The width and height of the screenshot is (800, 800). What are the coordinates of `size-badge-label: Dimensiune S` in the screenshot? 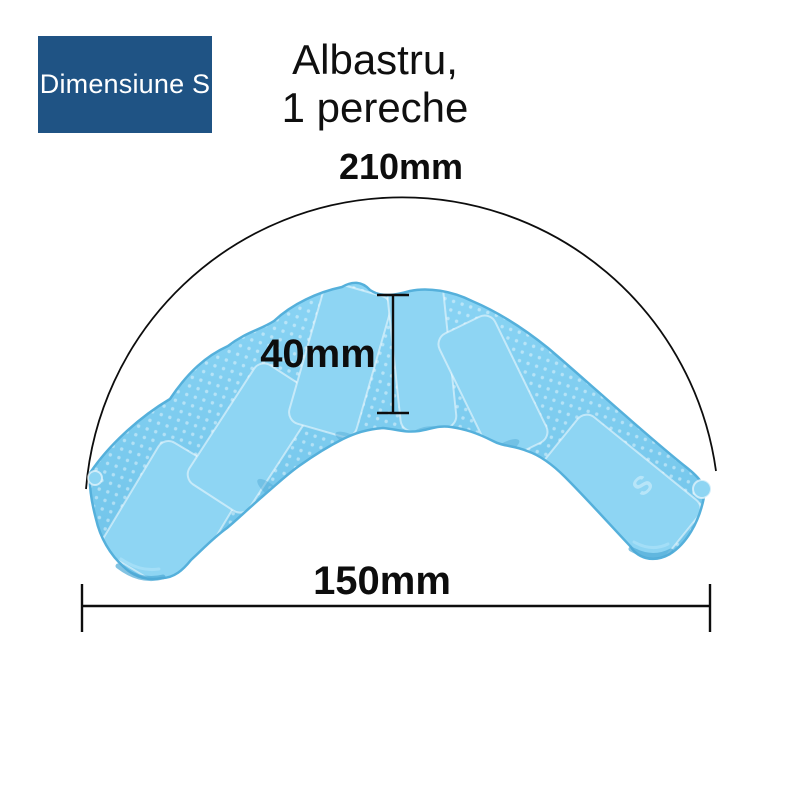 It's located at (125, 84).